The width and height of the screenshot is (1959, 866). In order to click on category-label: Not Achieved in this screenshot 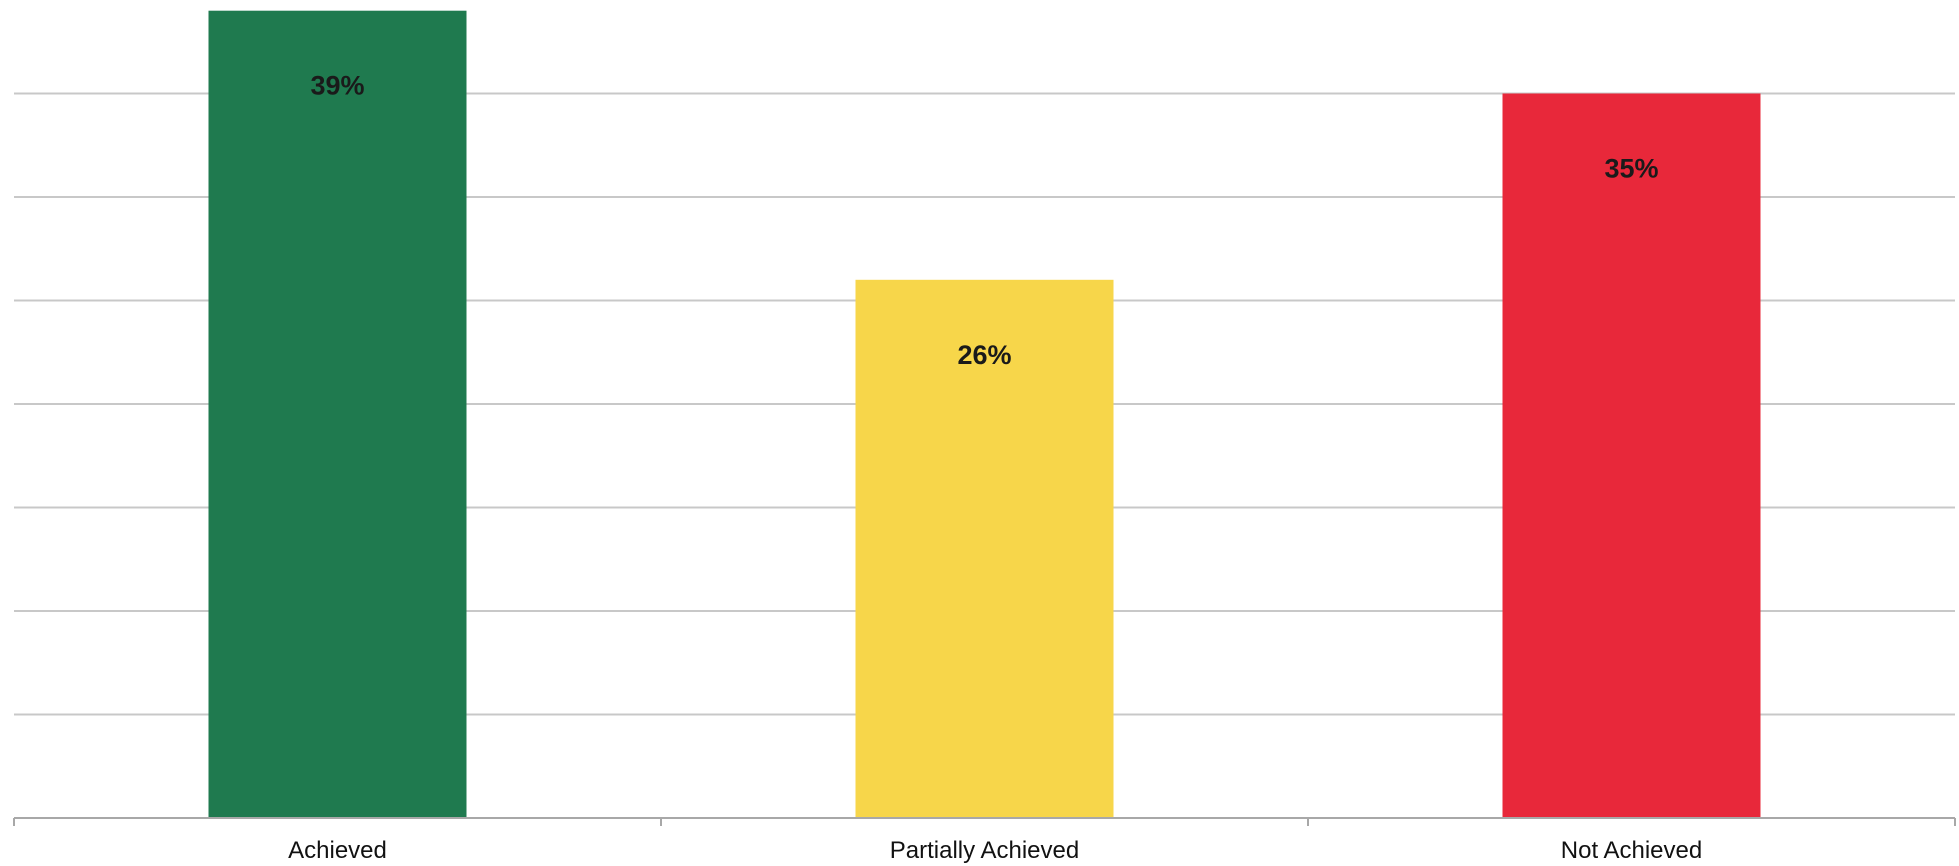, I will do `click(1631, 850)`.